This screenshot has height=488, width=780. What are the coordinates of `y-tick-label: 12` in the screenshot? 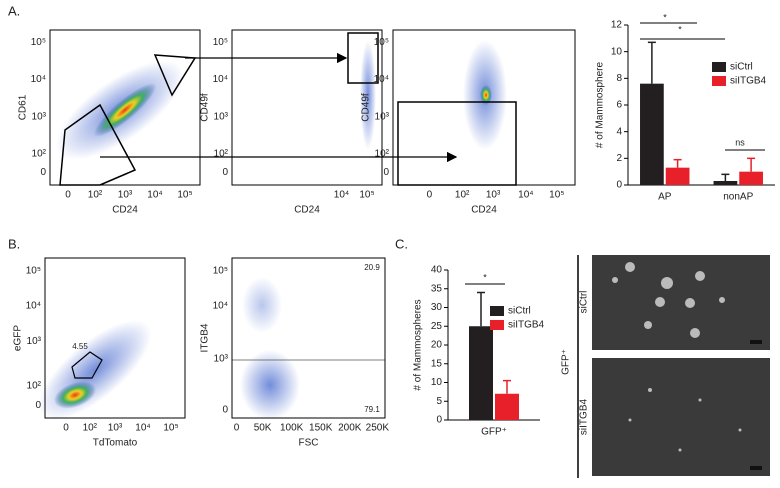 It's located at (617, 25).